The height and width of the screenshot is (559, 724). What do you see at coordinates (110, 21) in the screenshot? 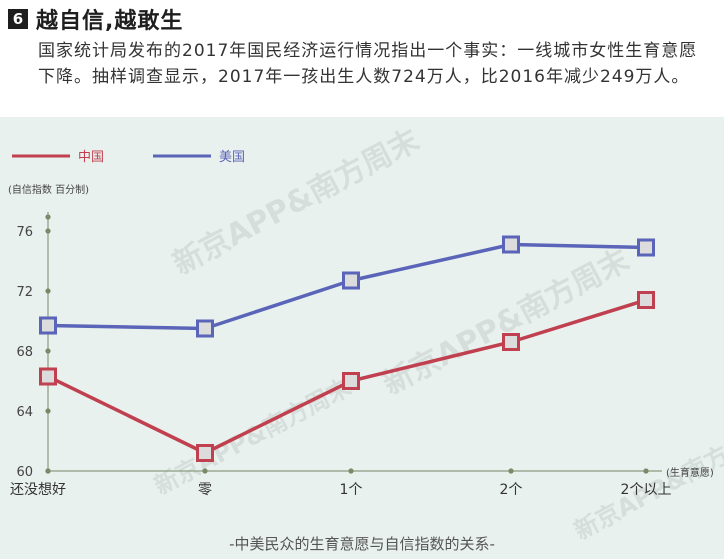
I see `section-title: 越自信,越敢生` at bounding box center [110, 21].